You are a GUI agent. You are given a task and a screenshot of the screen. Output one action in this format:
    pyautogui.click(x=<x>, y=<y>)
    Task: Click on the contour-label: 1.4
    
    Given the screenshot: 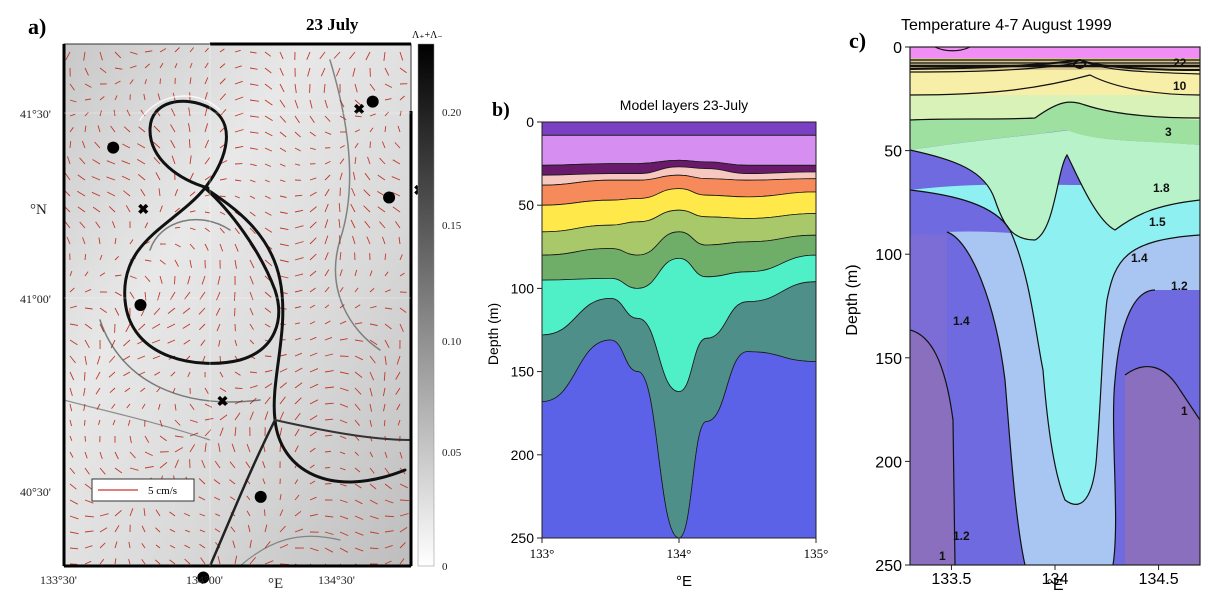 What is the action you would take?
    pyautogui.click(x=1139, y=258)
    